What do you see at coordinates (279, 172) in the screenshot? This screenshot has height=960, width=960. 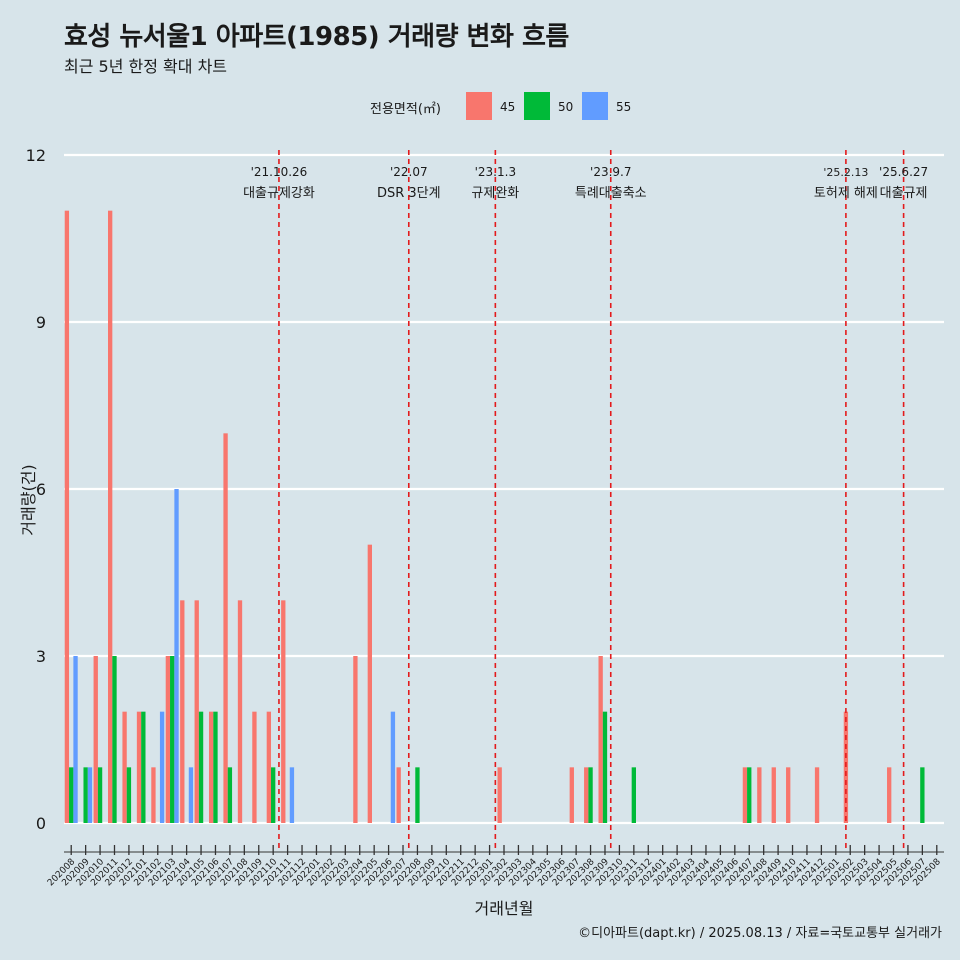 I see `event-date-label: '21.10.26` at bounding box center [279, 172].